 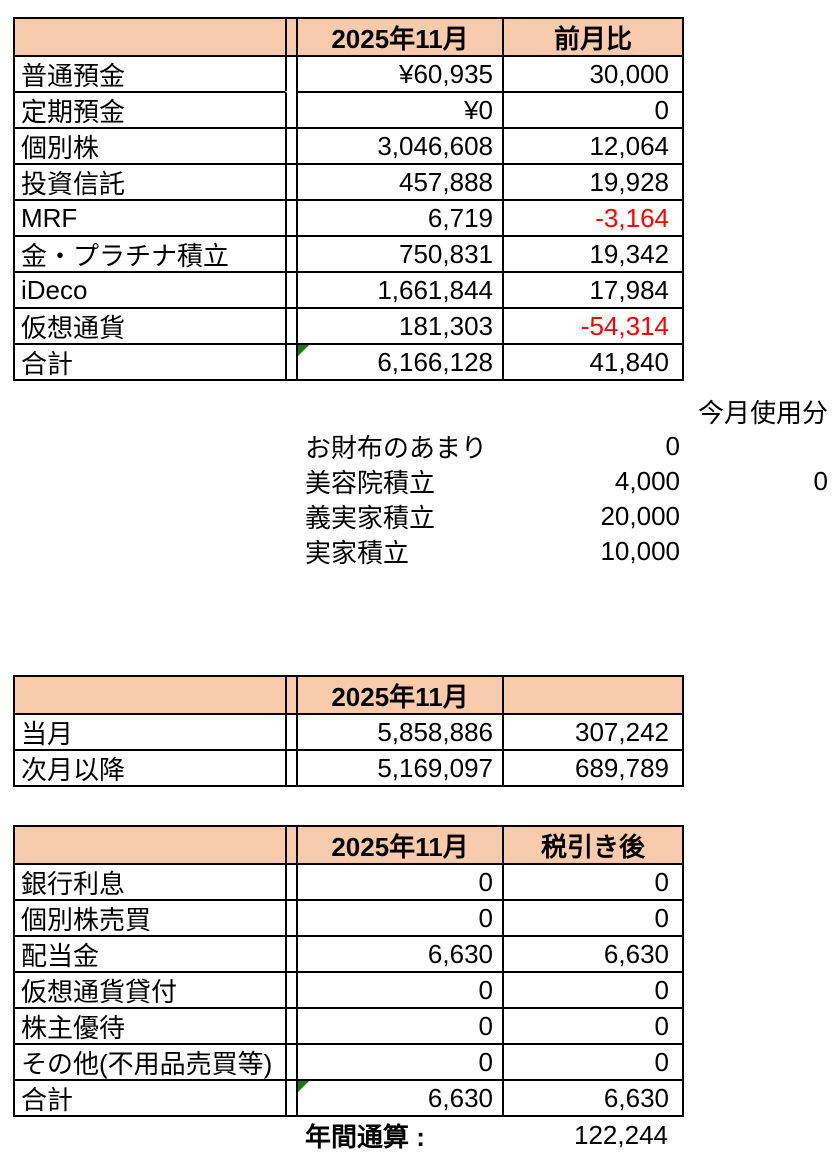 What do you see at coordinates (592, 289) in the screenshot?
I see `cell-delta-value: 17,984` at bounding box center [592, 289].